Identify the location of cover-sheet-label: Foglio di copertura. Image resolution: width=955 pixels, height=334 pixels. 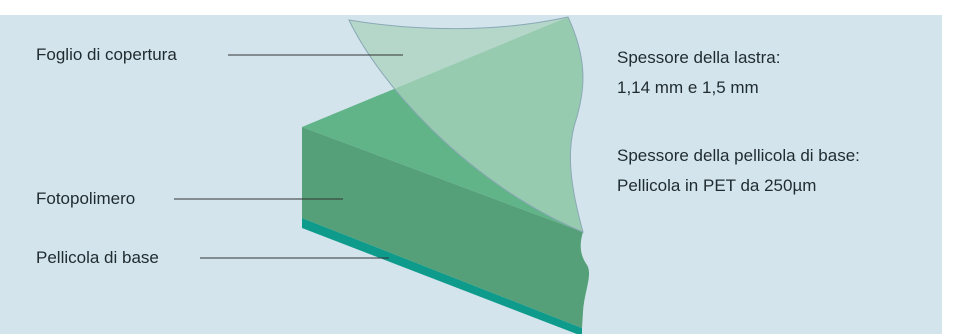
(106, 54).